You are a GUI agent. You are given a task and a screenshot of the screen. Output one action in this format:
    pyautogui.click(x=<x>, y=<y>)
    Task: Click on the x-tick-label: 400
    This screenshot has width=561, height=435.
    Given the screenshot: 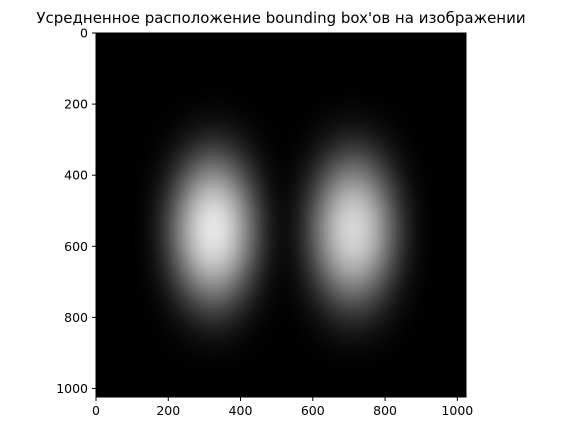 What is the action you would take?
    pyautogui.click(x=241, y=410)
    